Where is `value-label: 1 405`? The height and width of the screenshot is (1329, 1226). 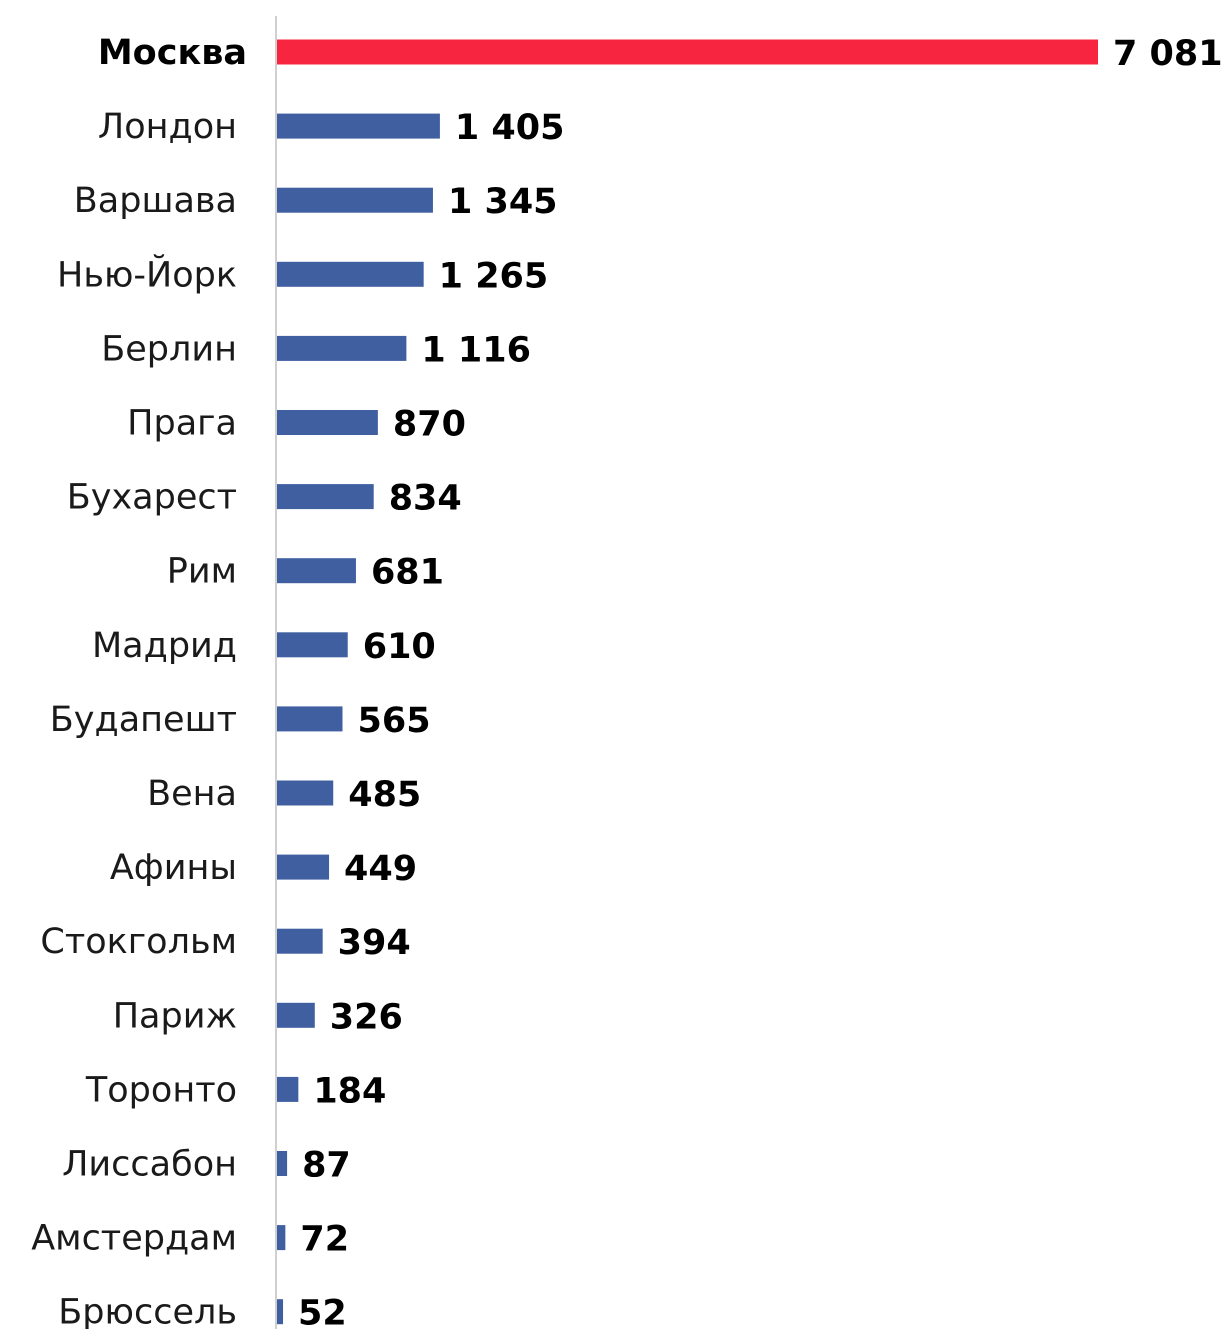 value-label: 1 405 is located at coordinates (510, 128).